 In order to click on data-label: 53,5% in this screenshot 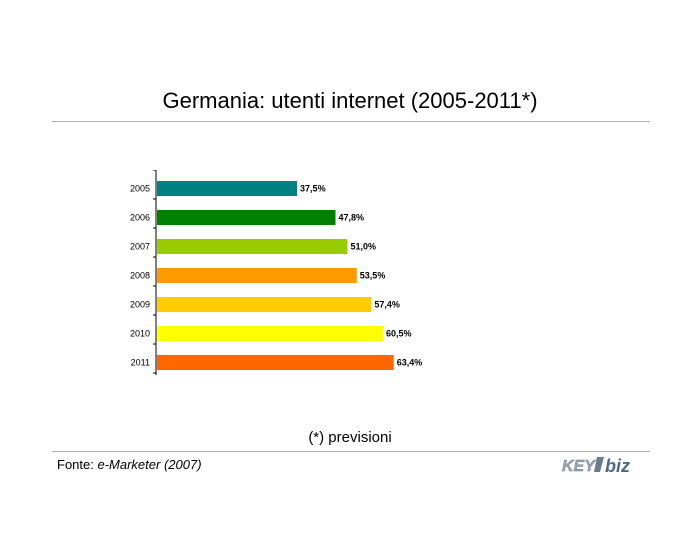, I will do `click(373, 276)`.